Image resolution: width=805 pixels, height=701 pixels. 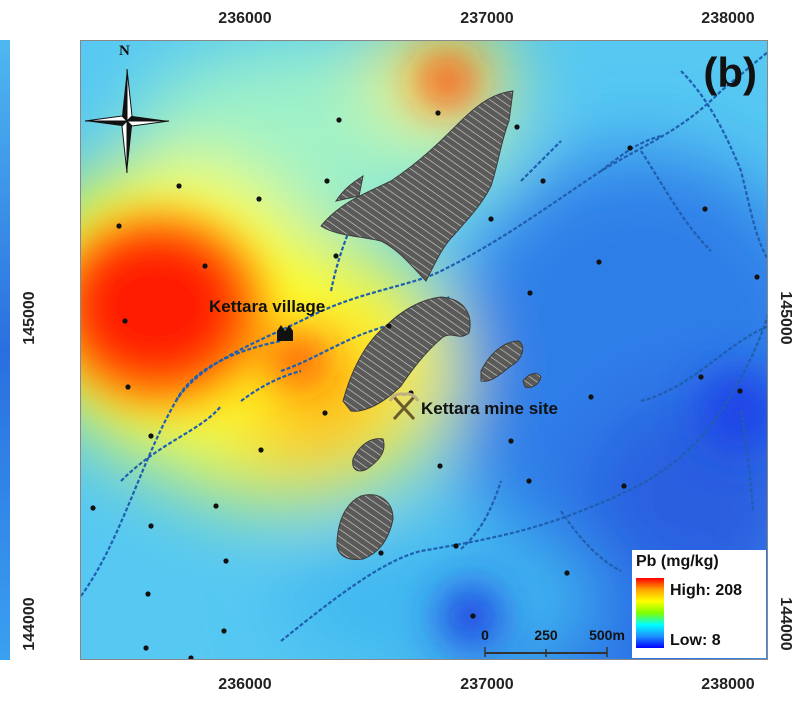 I want to click on scale-label-0: 0, so click(x=485, y=635).